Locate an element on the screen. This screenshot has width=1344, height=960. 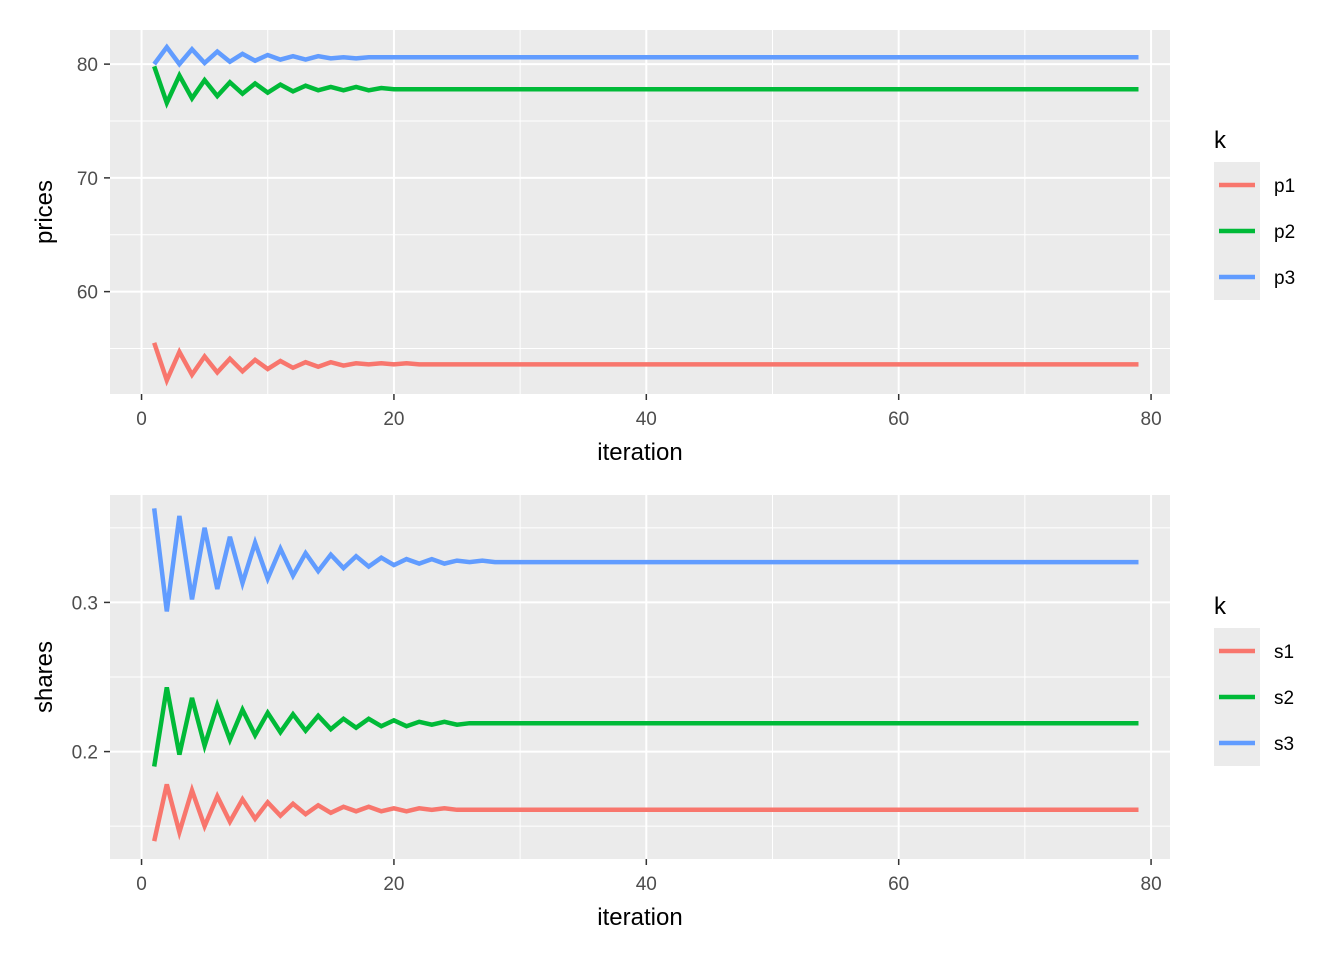
legend-label-s3: s3 is located at coordinates (1284, 744).